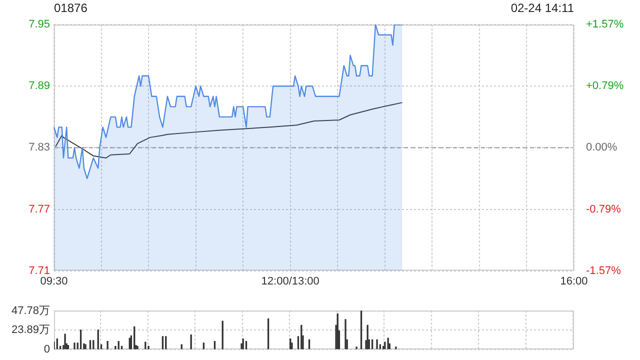 The width and height of the screenshot is (640, 360). I want to click on y-tick-label: 7.89, so click(39, 86).